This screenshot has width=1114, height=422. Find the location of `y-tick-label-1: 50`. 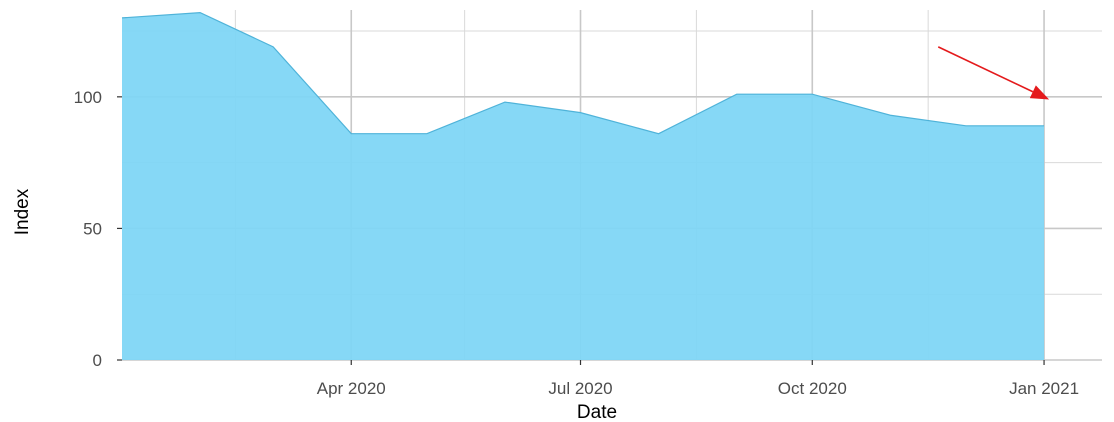

y-tick-label-1: 50 is located at coordinates (92, 228).